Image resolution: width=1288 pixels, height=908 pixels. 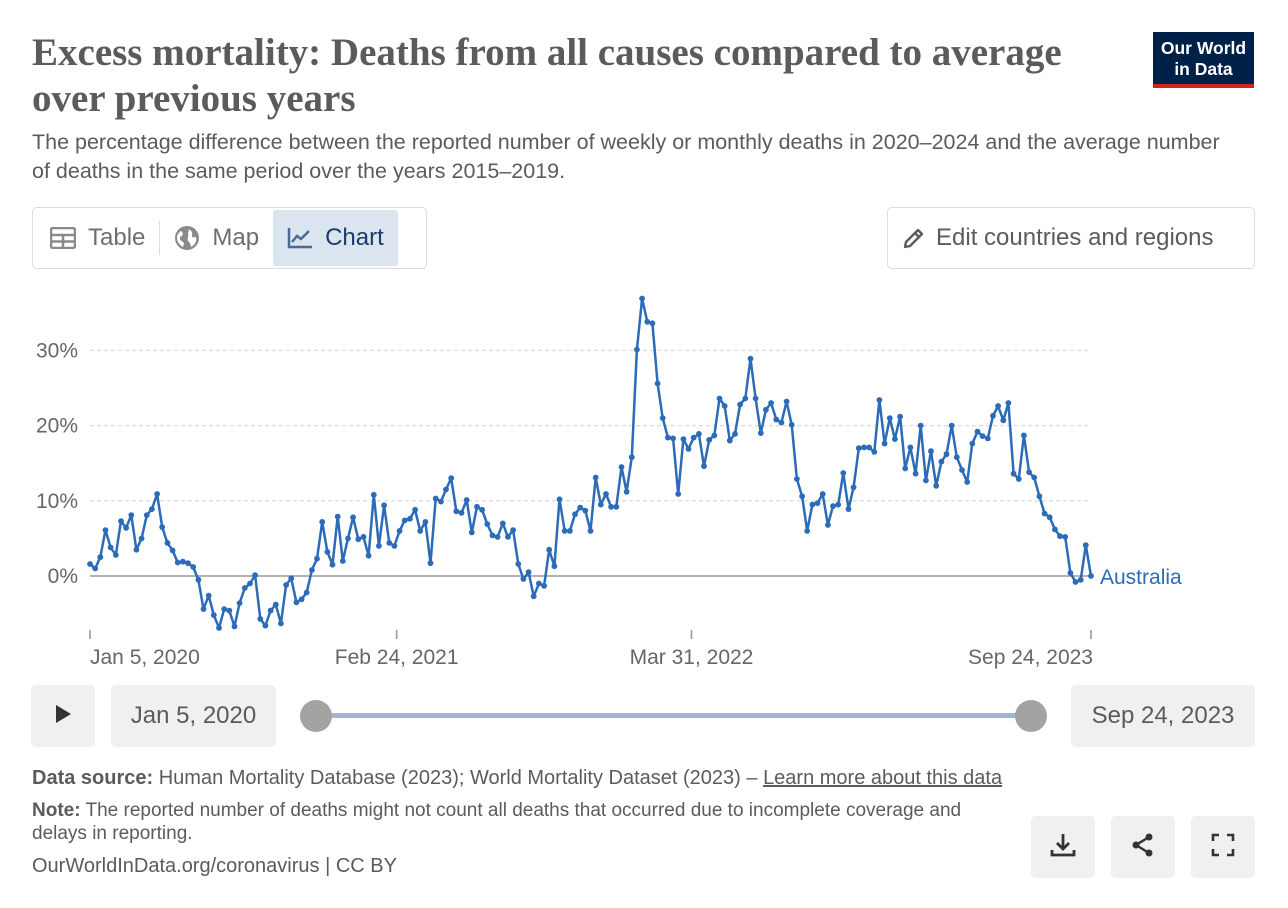 I want to click on timeline-end-handle, so click(x=1031, y=716).